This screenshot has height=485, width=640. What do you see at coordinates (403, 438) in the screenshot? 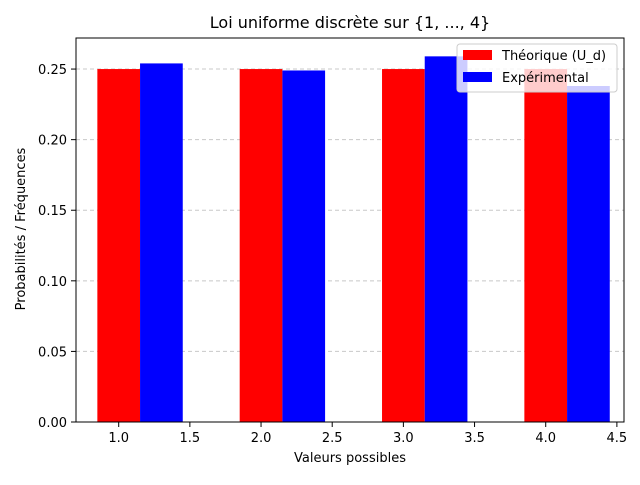
I see `x-tick-label: 3.0` at bounding box center [403, 438].